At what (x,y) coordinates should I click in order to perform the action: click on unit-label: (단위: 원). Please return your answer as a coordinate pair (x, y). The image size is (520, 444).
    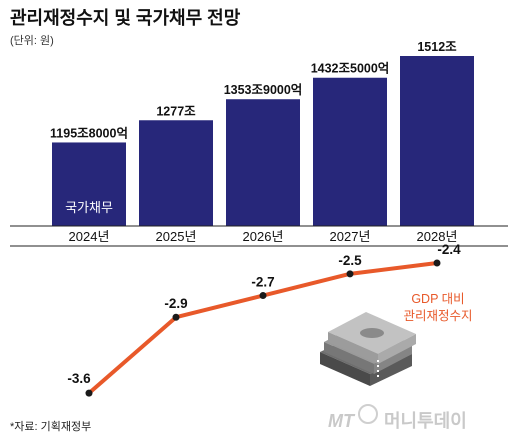
    Looking at the image, I should click on (32, 40).